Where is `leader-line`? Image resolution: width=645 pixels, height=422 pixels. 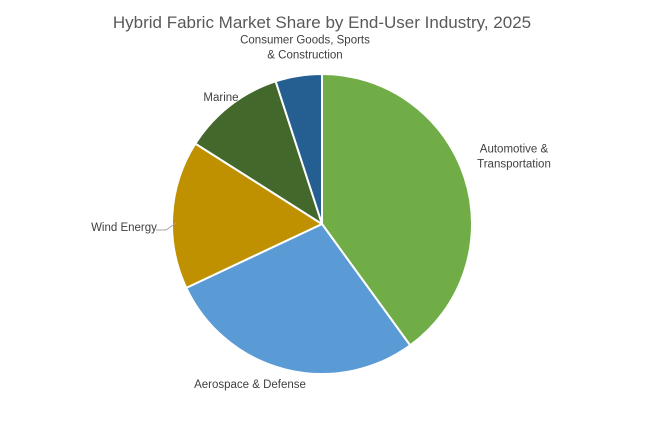 leader-line is located at coordinates (166, 226).